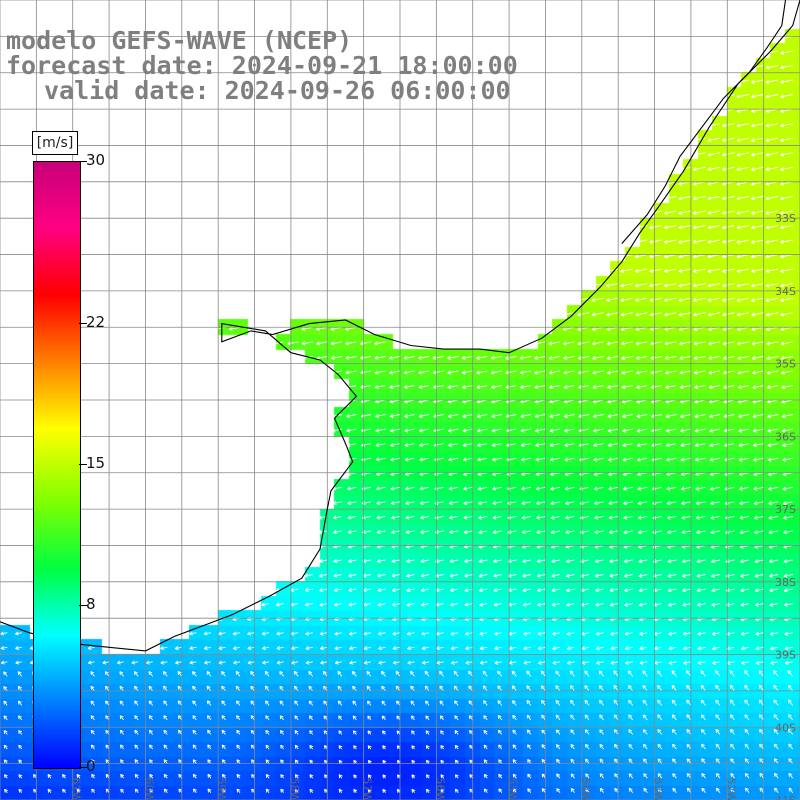  What do you see at coordinates (96, 160) in the screenshot?
I see `colorbar-tick-label: 30` at bounding box center [96, 160].